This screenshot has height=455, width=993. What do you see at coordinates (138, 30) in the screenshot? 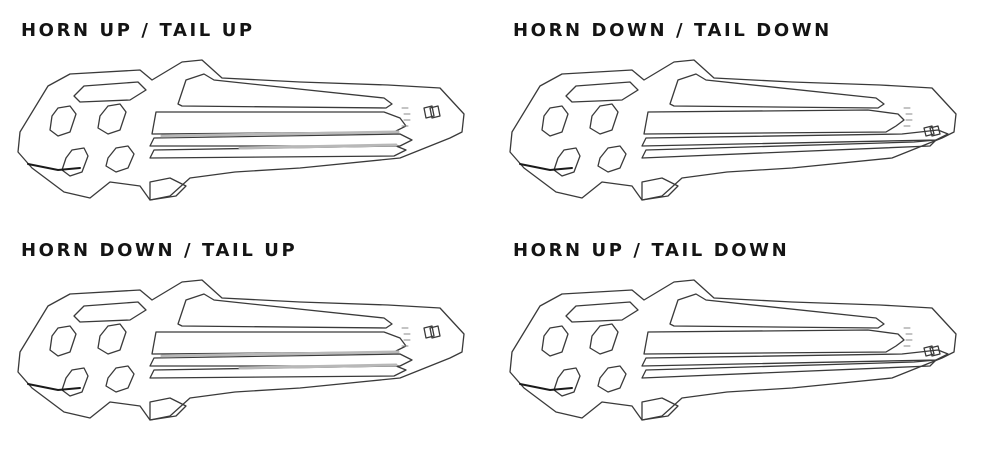
I see `panel-title: HORN UP / TAIL UP` at bounding box center [138, 30].